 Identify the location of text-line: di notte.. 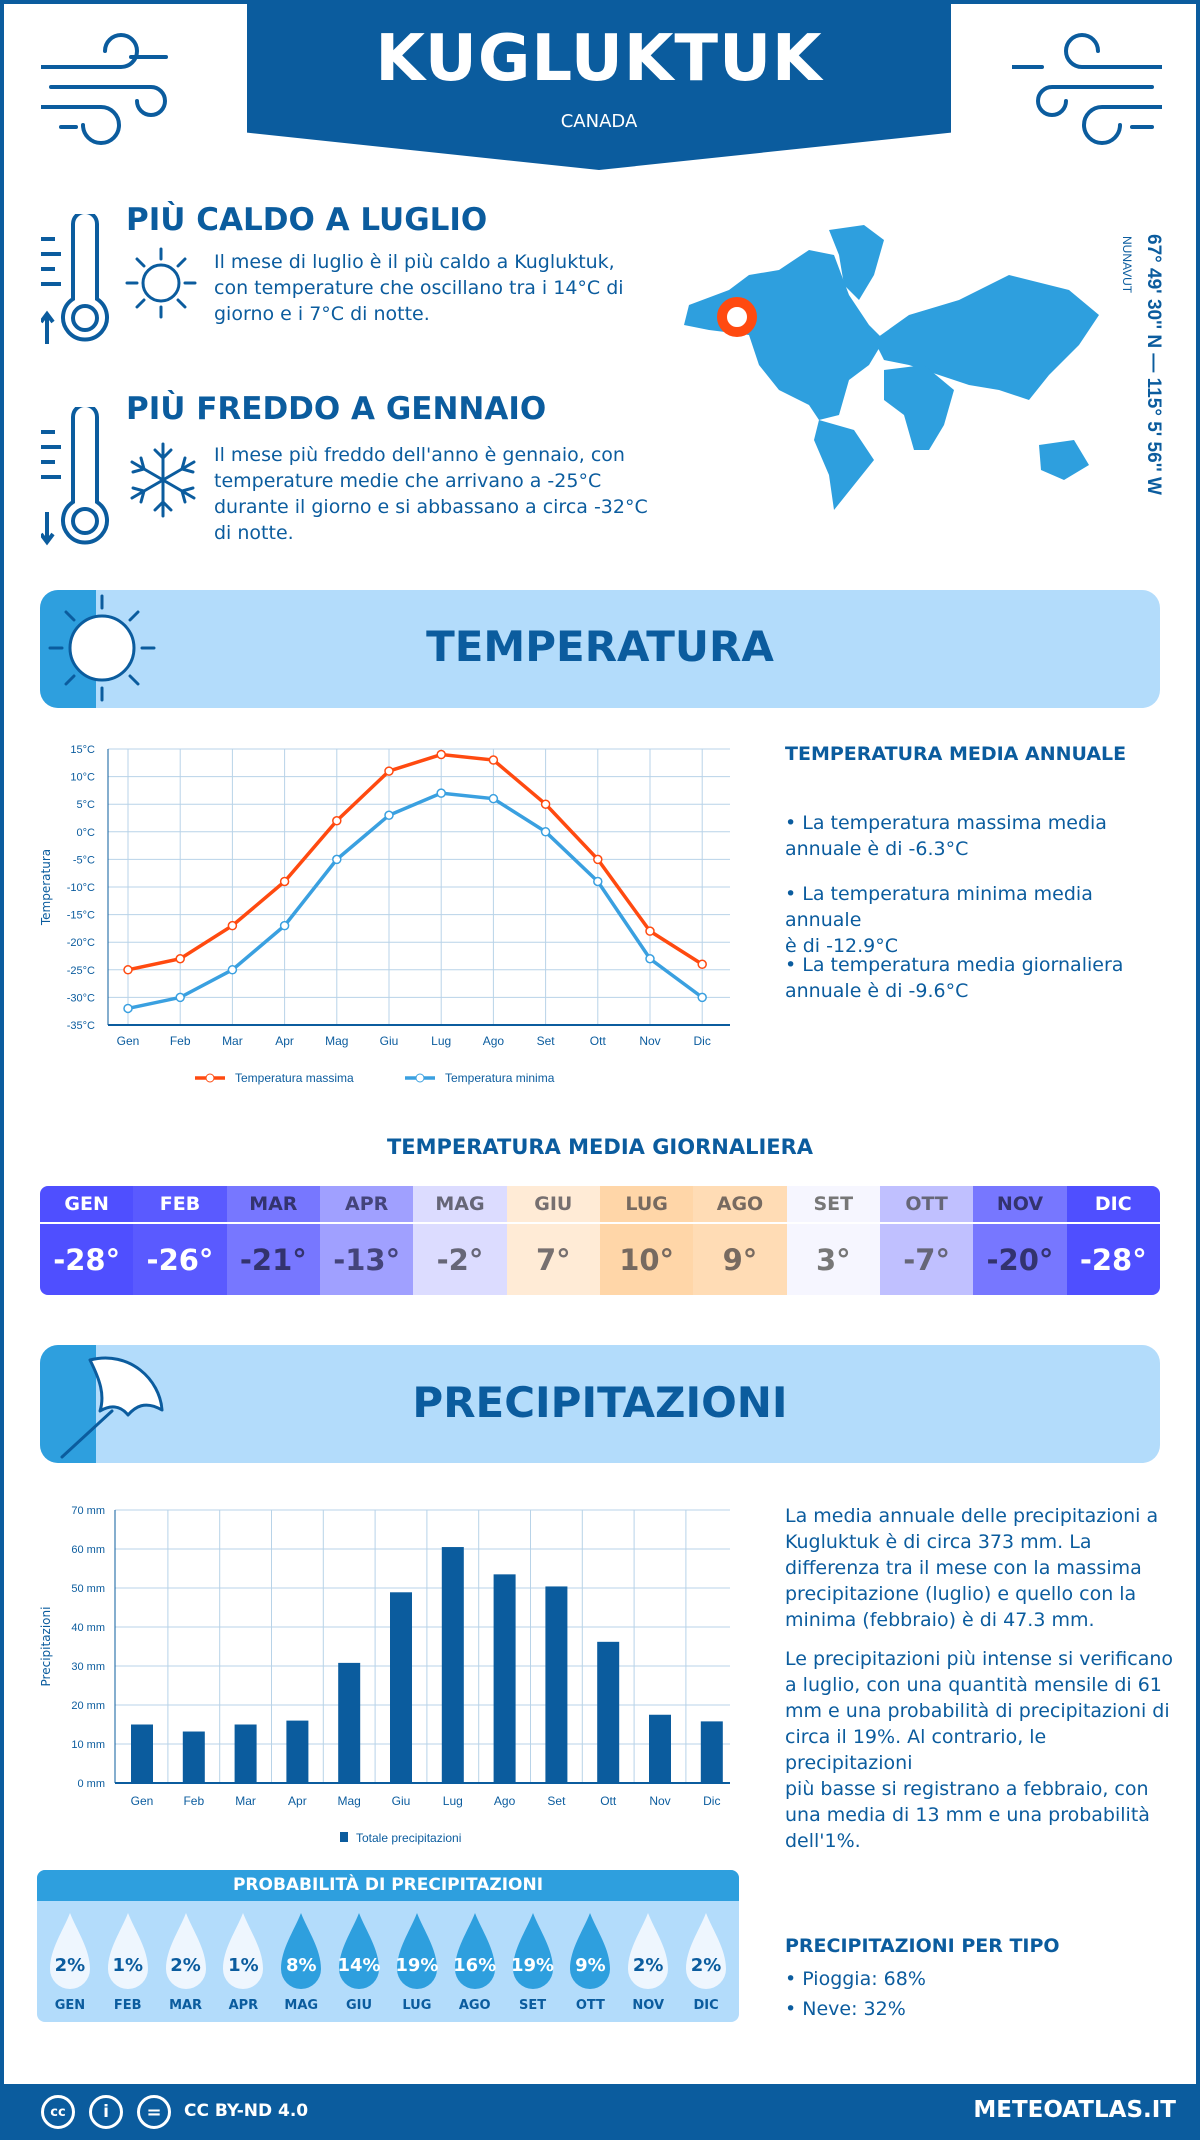
(254, 533).